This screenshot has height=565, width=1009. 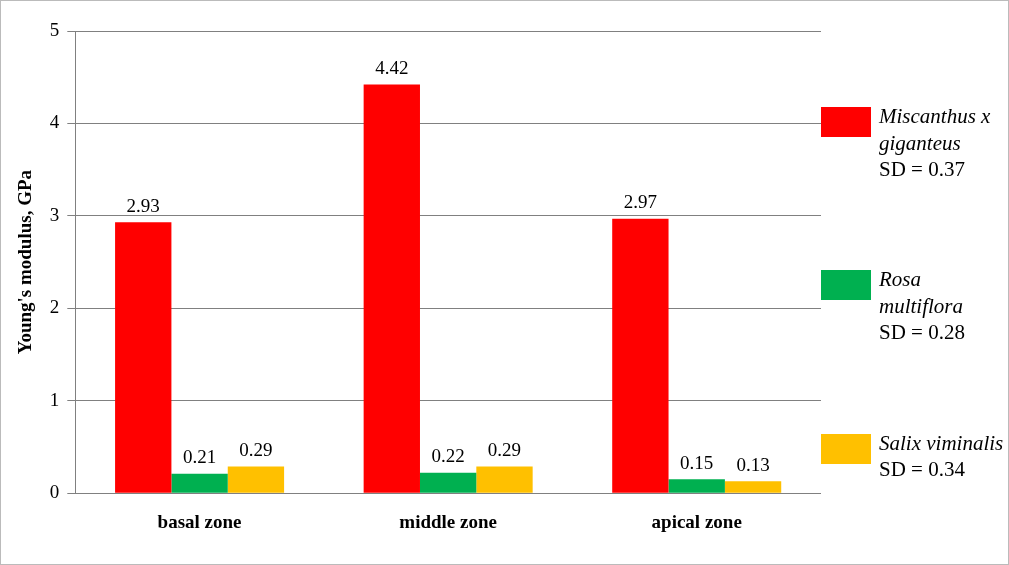 I want to click on text: SD = 0.34, so click(x=922, y=469).